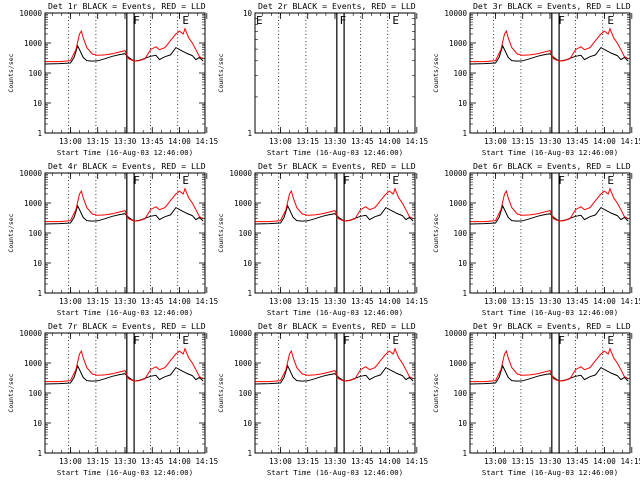 The width and height of the screenshot is (640, 480). What do you see at coordinates (552, 166) in the screenshot?
I see `panel-title: Det 6r BLACK = Events, RED = LLD` at bounding box center [552, 166].